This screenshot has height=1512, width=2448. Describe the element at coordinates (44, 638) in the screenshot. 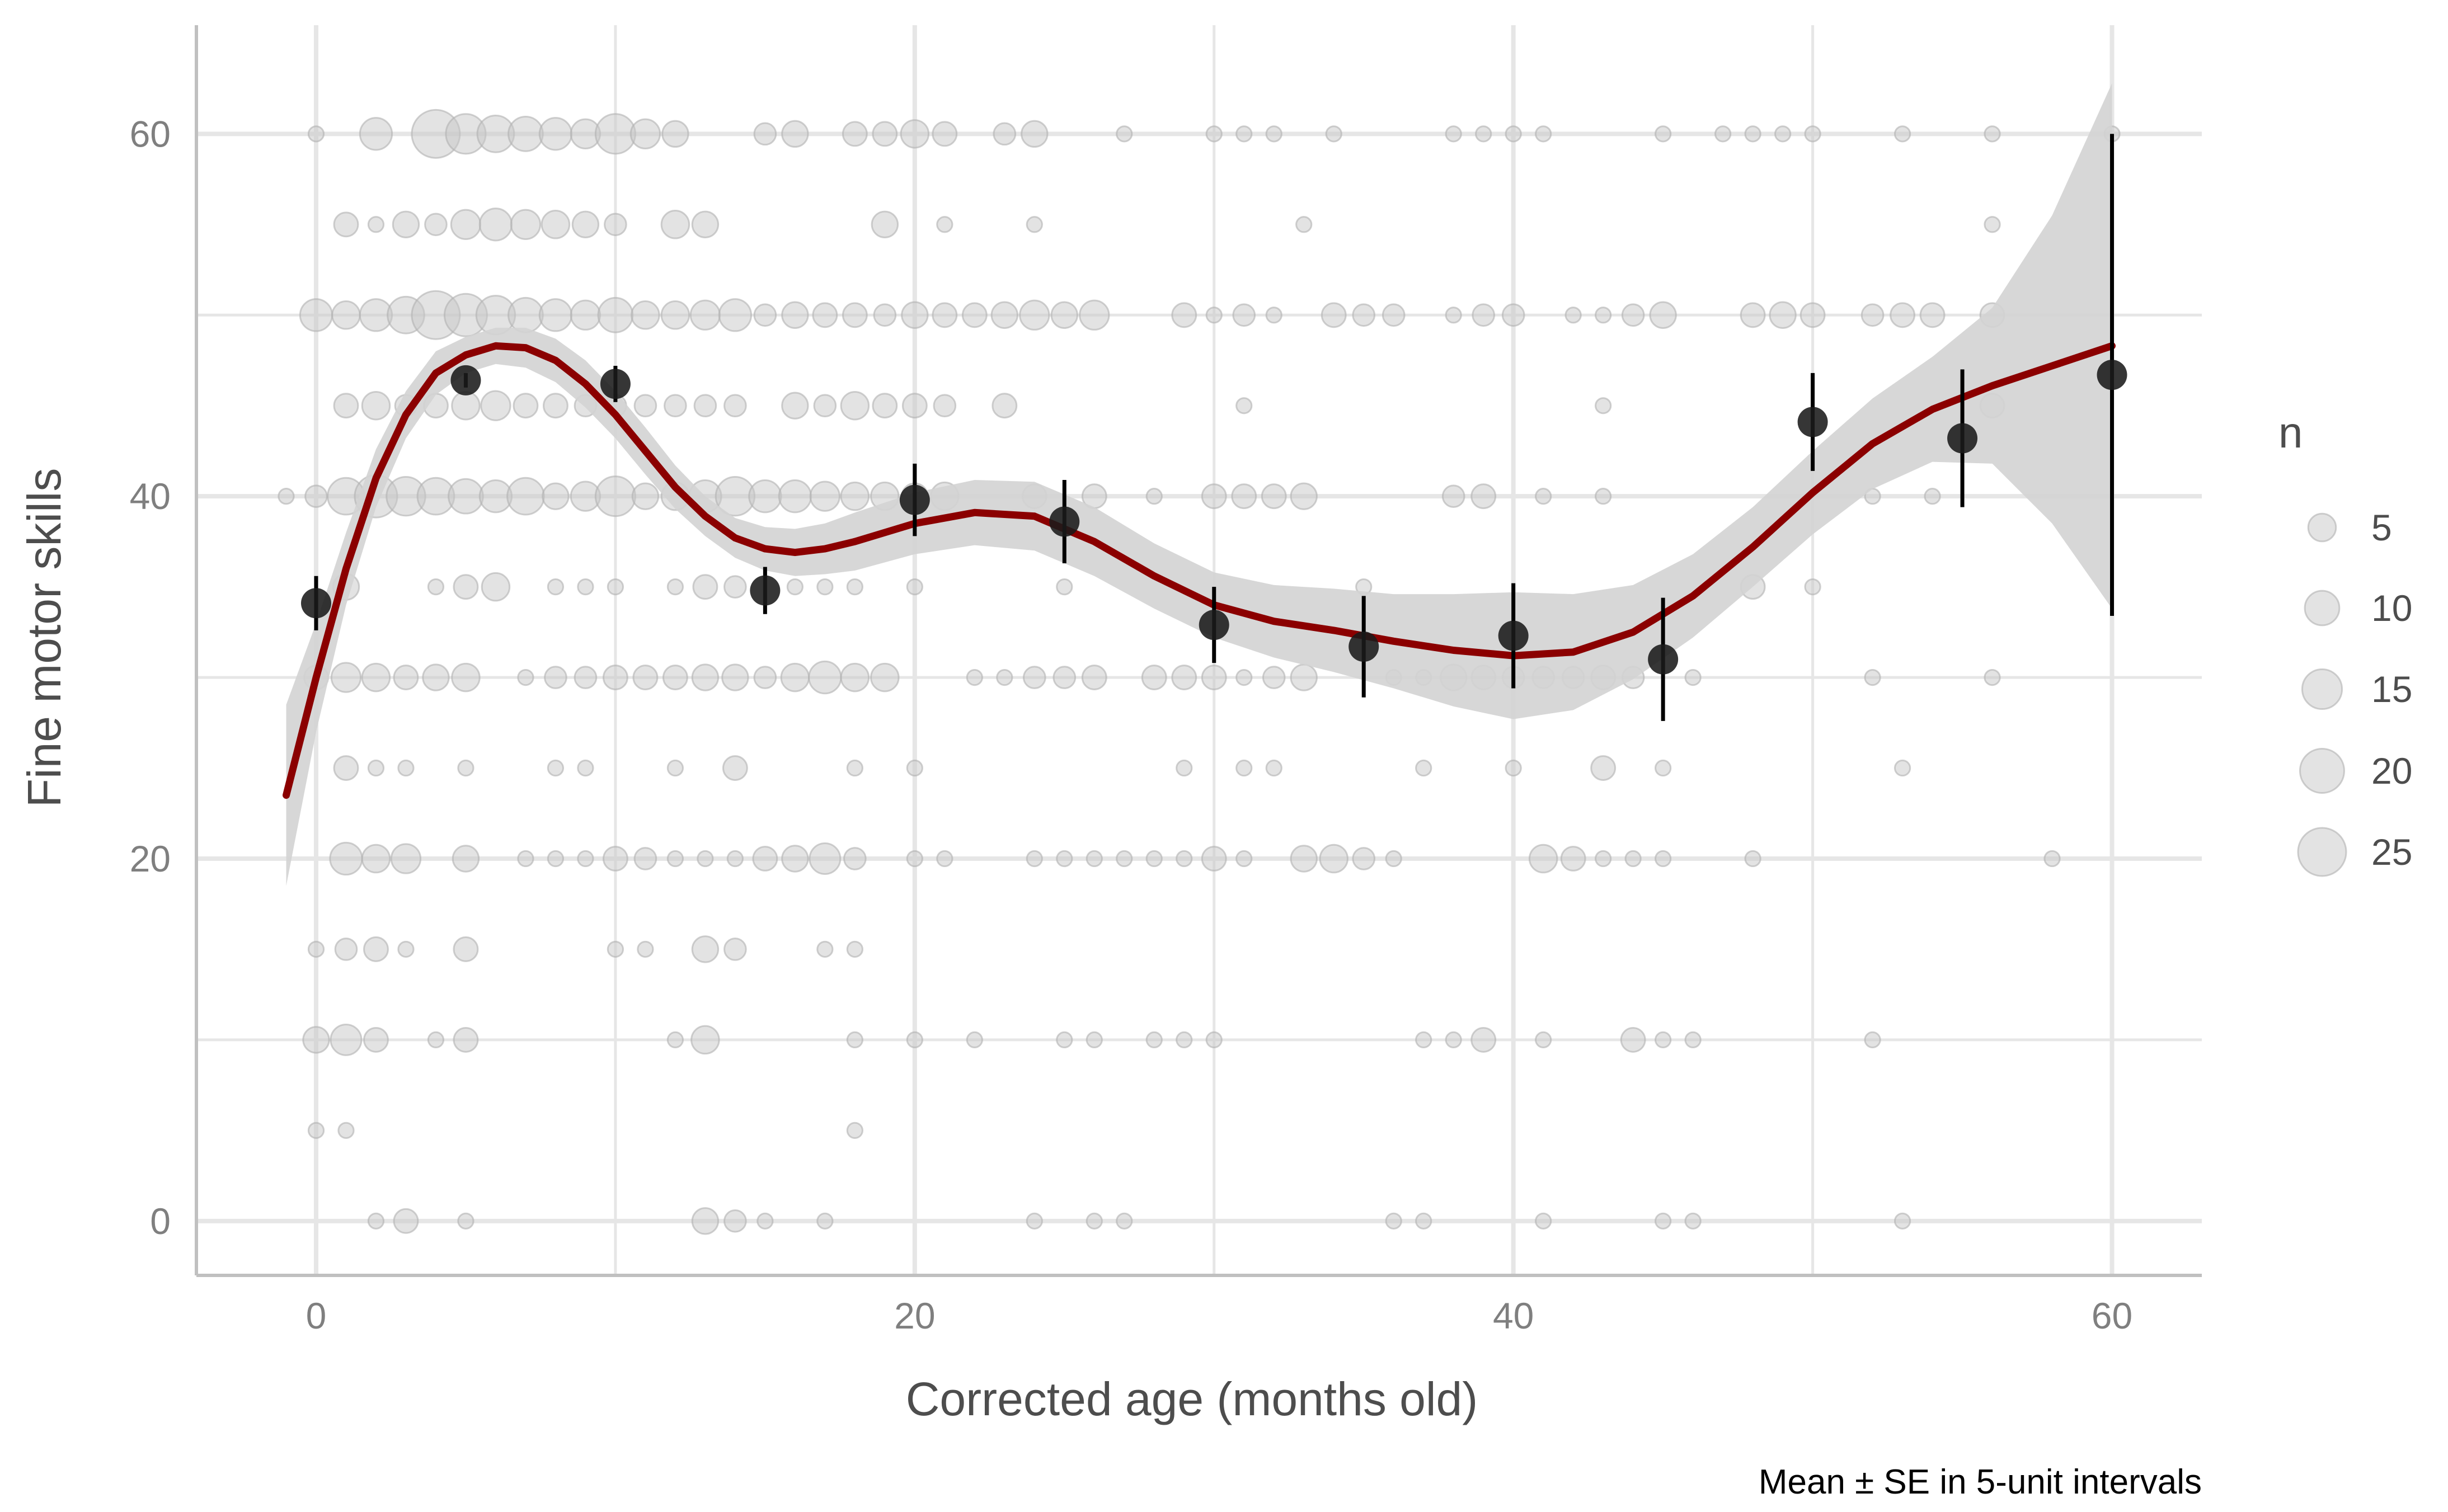

I see `y-axis-title: Fine motor skills` at that location.